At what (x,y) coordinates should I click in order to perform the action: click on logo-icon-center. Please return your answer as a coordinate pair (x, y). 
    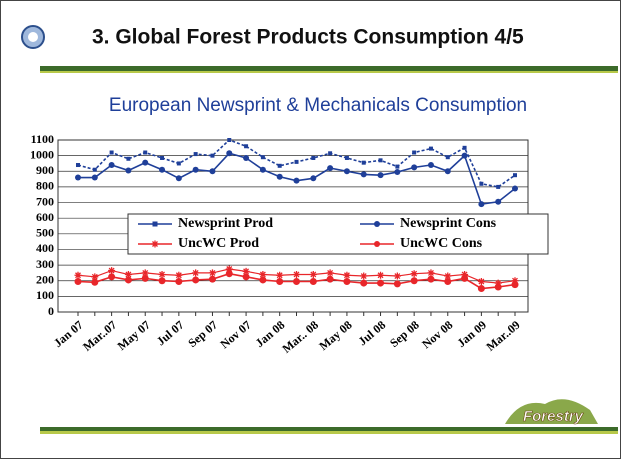
    Looking at the image, I should click on (33, 37).